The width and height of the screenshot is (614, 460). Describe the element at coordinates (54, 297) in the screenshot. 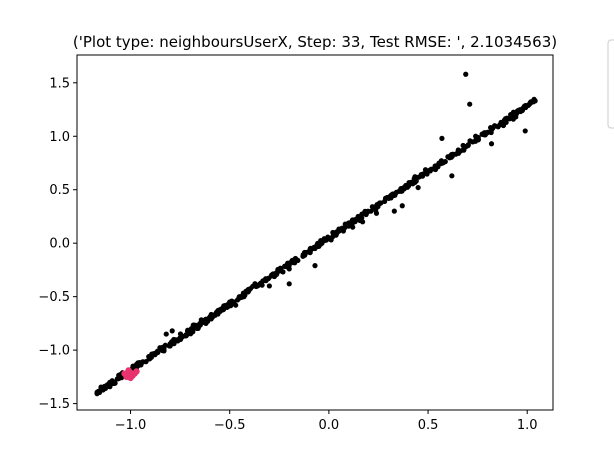

I see `y-tick-label: −0.5` at that location.